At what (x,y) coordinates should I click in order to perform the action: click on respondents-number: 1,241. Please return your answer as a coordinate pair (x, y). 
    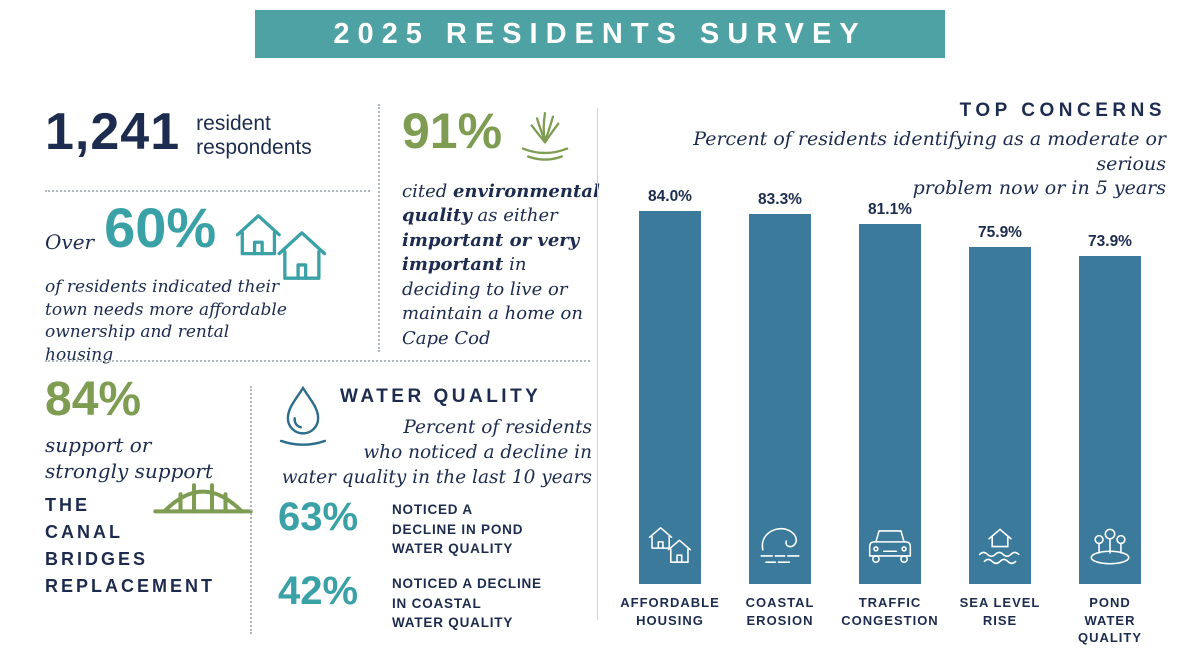
    Looking at the image, I should click on (113, 132).